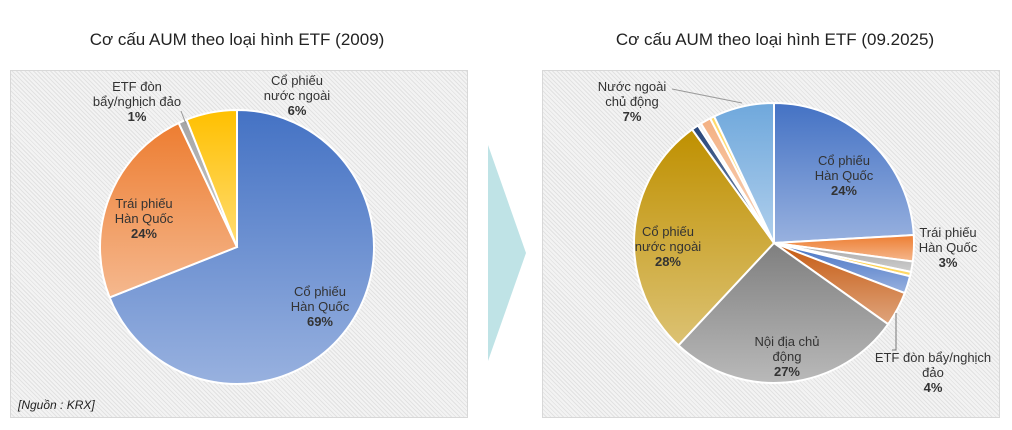 Image resolution: width=1012 pixels, height=430 pixels. Describe the element at coordinates (894, 332) in the screenshot. I see `leader-line-etf-2025` at that location.